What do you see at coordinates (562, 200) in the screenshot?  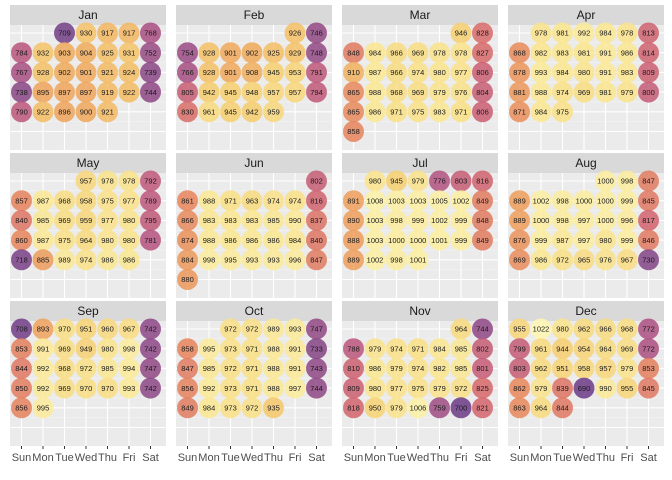 I see `day-value-label: 998` at bounding box center [562, 200].